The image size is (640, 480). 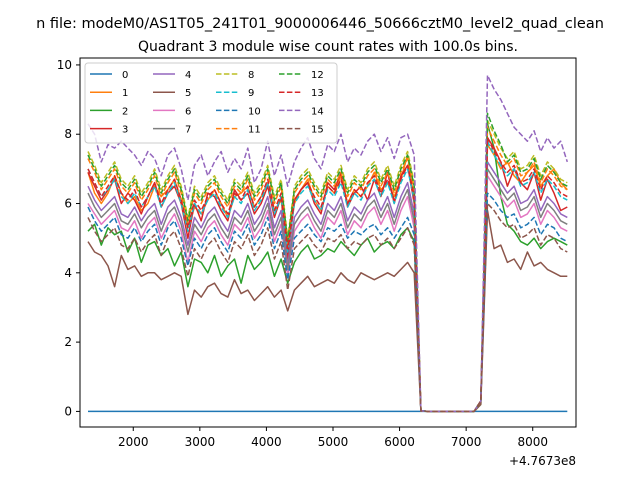 I want to click on legend-label: 14, so click(x=317, y=111).